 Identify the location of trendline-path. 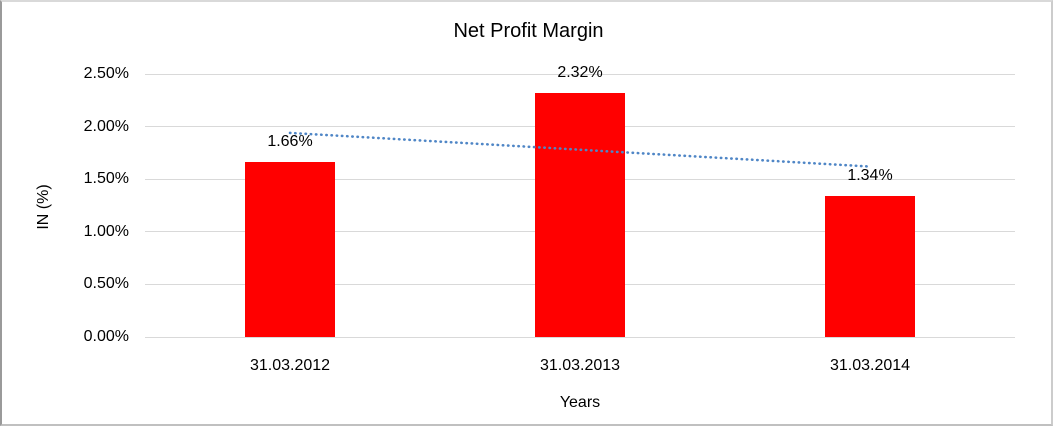
(580, 149).